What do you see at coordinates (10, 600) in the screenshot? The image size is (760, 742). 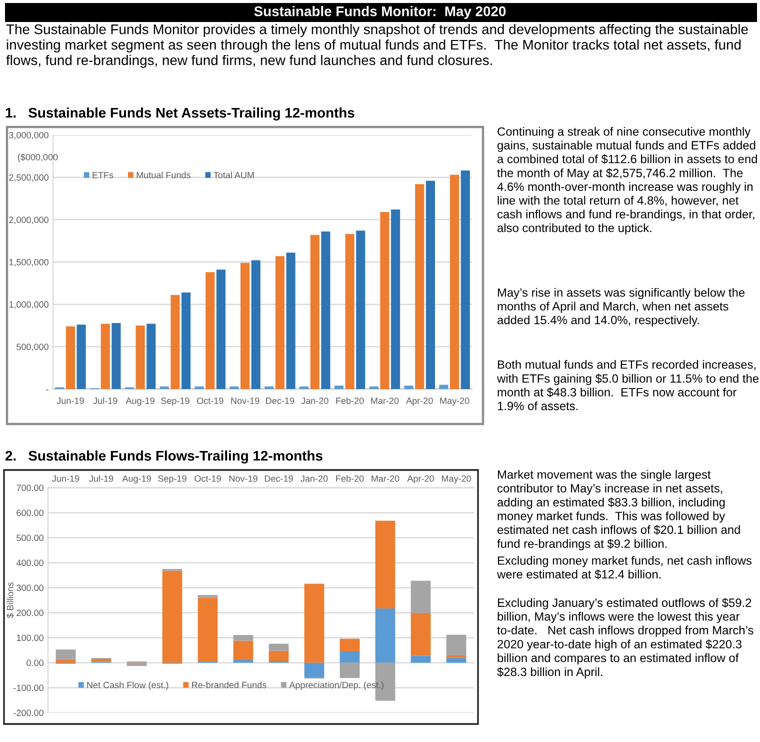 I see `y-axis-title: $ Billions` at bounding box center [10, 600].